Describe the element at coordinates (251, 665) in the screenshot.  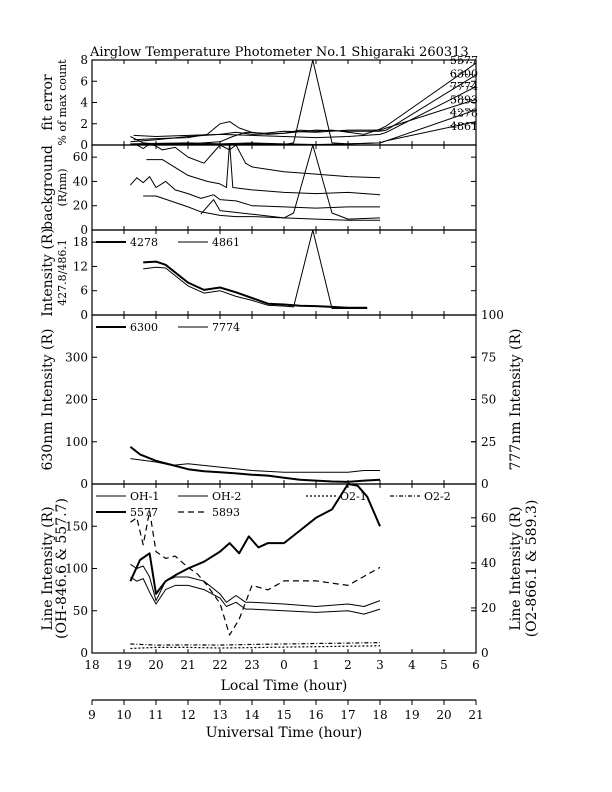
I see `local-time-tick-label: 23` at that location.